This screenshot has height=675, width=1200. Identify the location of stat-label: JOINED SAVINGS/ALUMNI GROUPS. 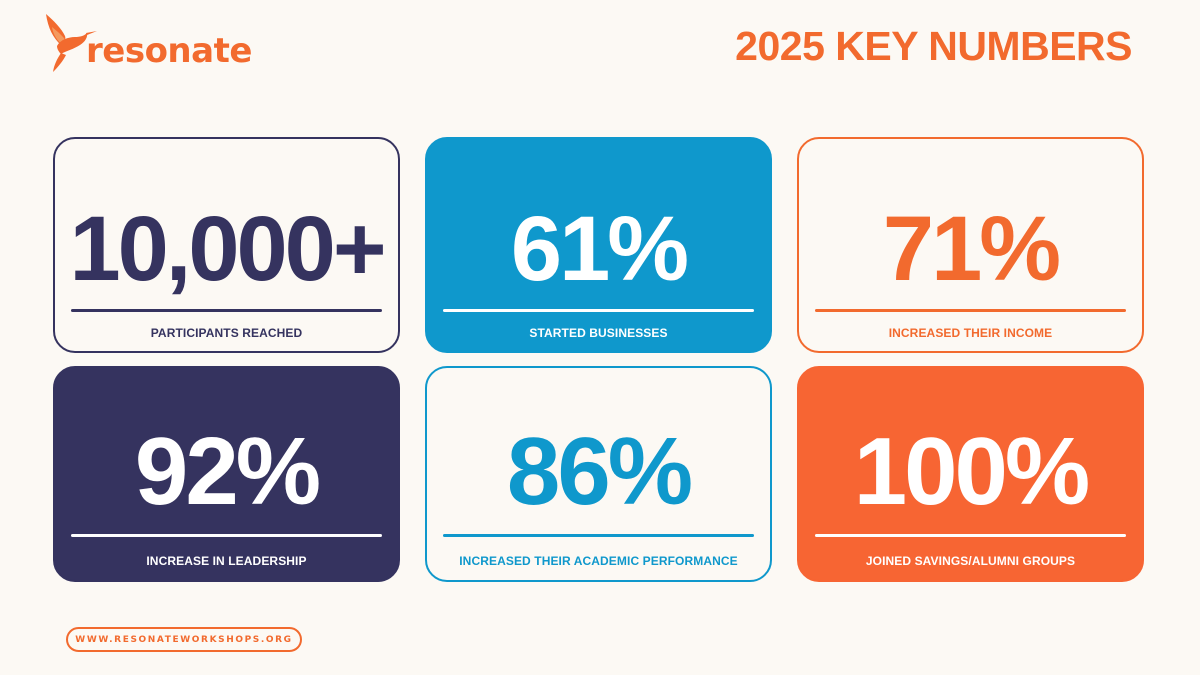
(970, 561).